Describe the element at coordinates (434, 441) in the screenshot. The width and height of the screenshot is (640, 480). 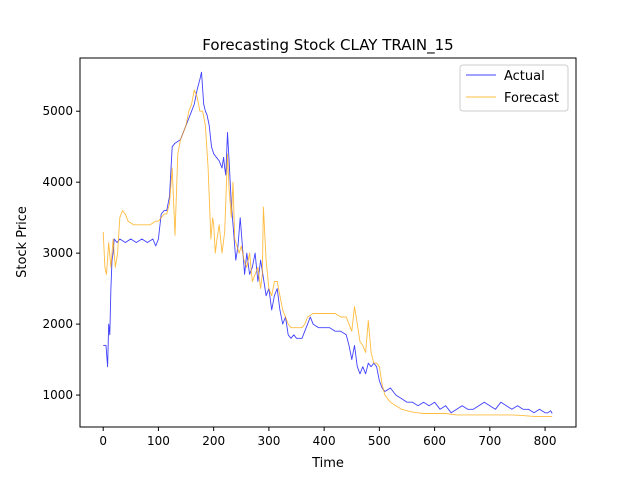
I see `x-tick-label: 600` at that location.